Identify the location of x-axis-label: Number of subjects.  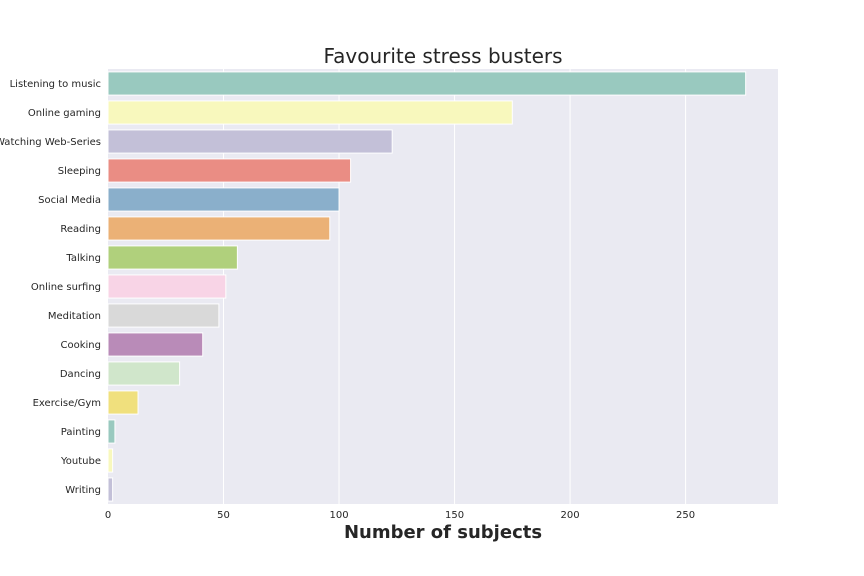
(443, 532).